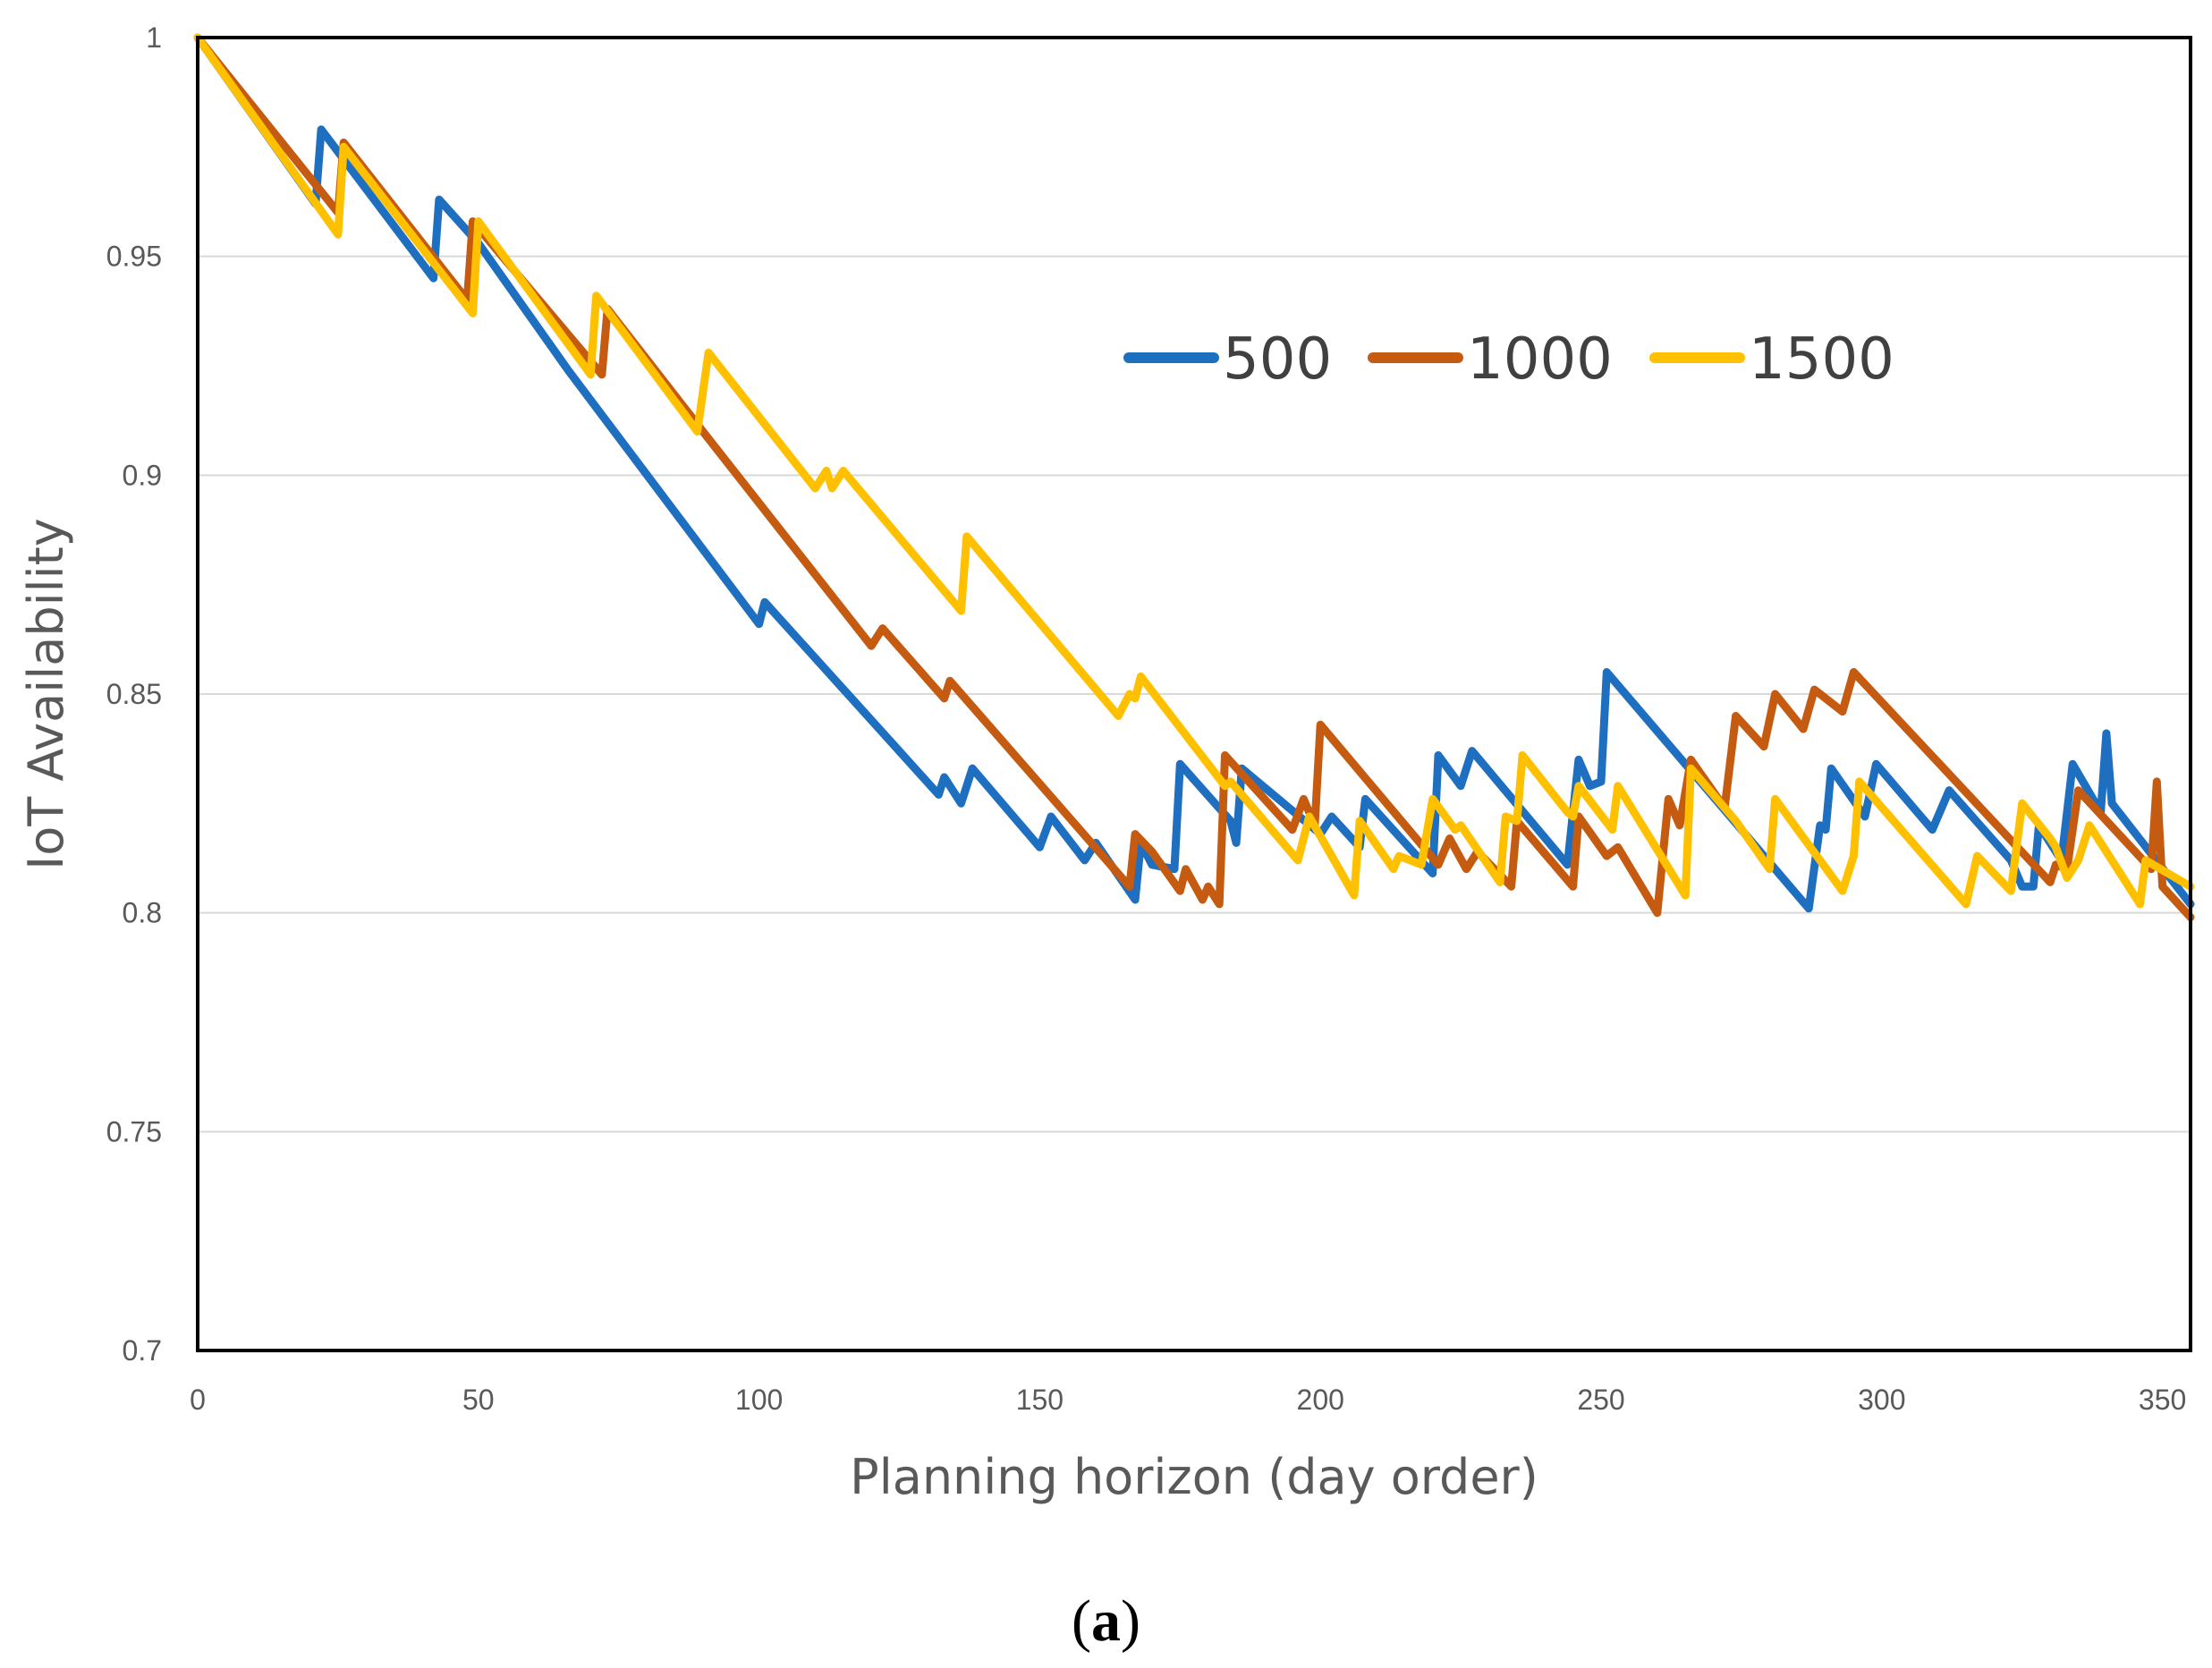  I want to click on y-axis-ticks: 0.7 0.75 0.8 0.85 0.9 0.95 1, so click(134, 694).